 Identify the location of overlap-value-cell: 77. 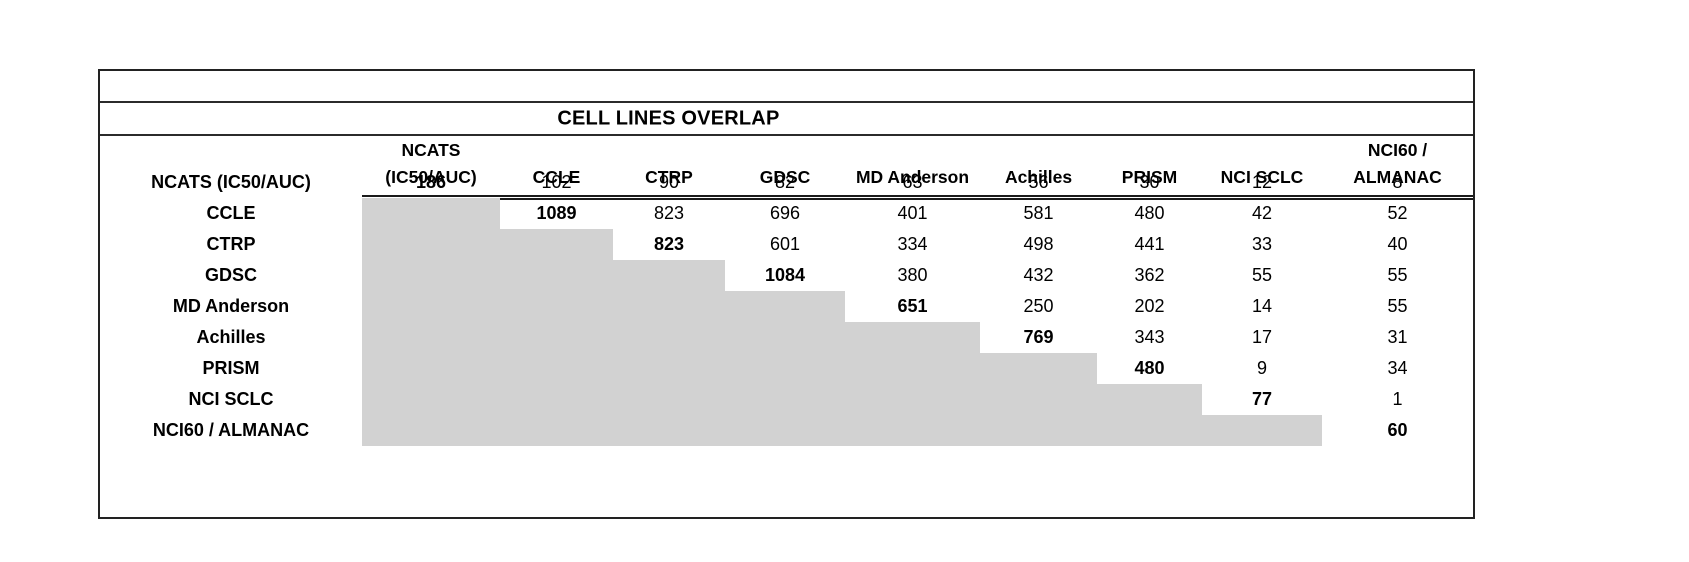
(1262, 399).